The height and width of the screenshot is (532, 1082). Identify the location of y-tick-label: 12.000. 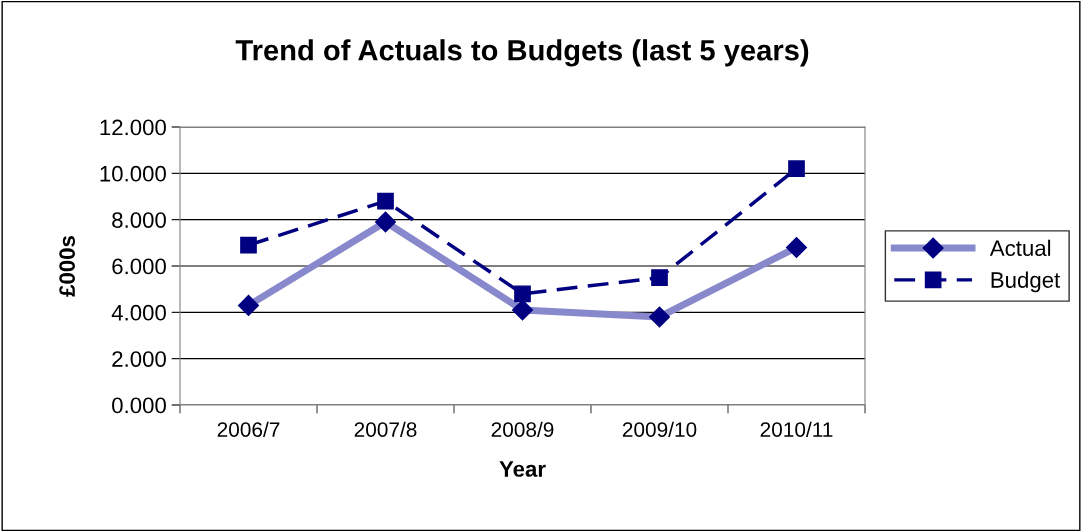
(133, 127).